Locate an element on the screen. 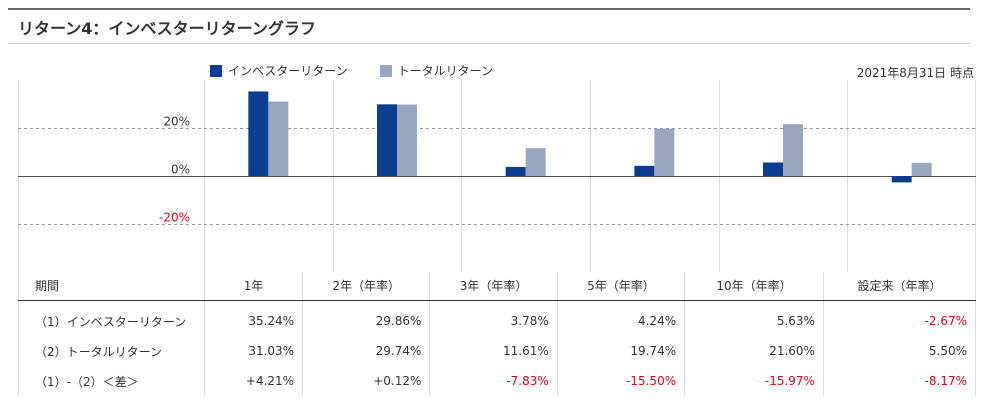 This screenshot has height=405, width=994. table-cell: 29.74% is located at coordinates (366, 351).